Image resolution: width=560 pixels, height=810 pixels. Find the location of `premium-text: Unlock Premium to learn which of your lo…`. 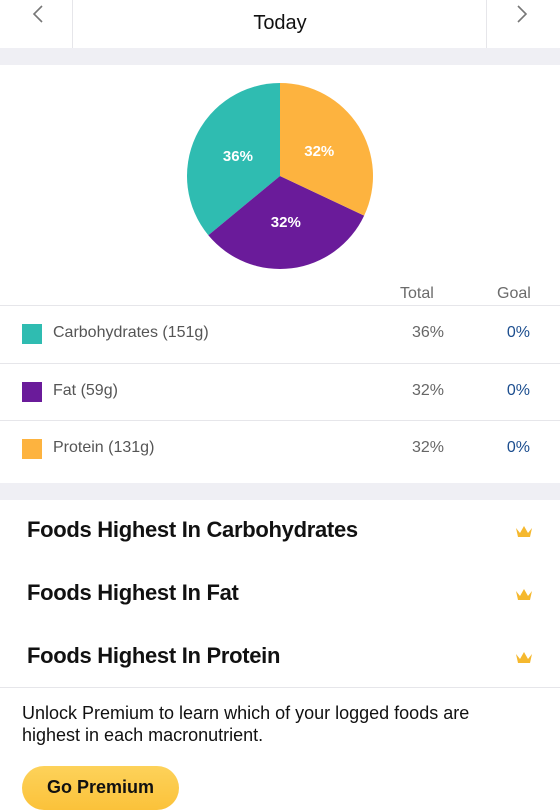

premium-text: Unlock Premium to learn which of your lo… is located at coordinates (246, 724).